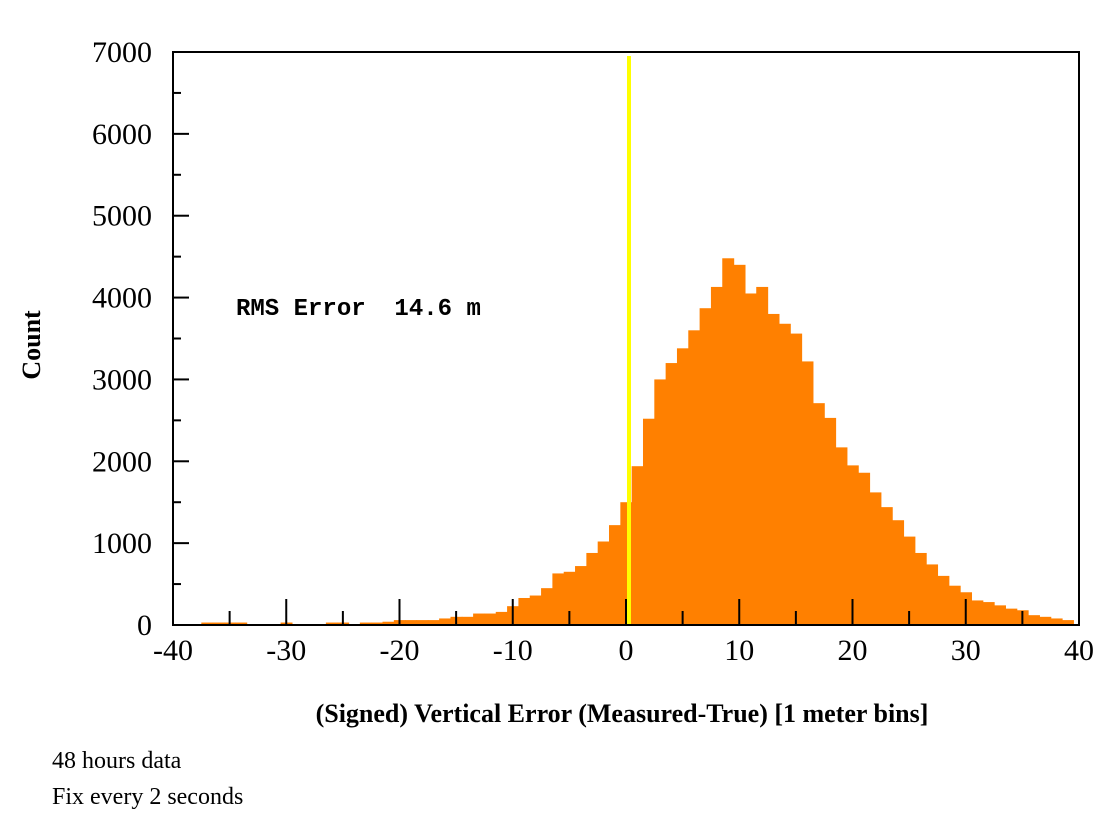 Image resolution: width=1107 pixels, height=827 pixels. Describe the element at coordinates (966, 650) in the screenshot. I see `x-tick-label: 30` at that location.